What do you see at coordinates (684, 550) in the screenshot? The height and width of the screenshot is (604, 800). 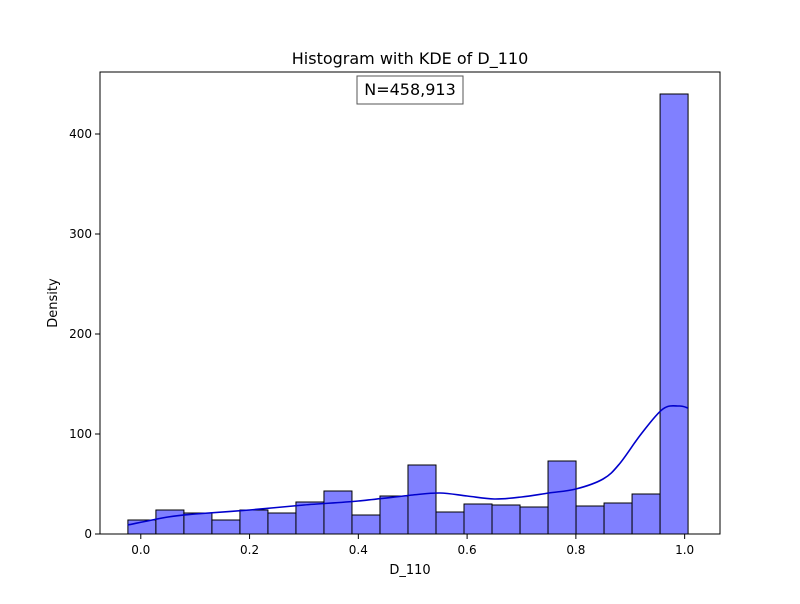 I see `x-tick-label: 1.0` at bounding box center [684, 550].